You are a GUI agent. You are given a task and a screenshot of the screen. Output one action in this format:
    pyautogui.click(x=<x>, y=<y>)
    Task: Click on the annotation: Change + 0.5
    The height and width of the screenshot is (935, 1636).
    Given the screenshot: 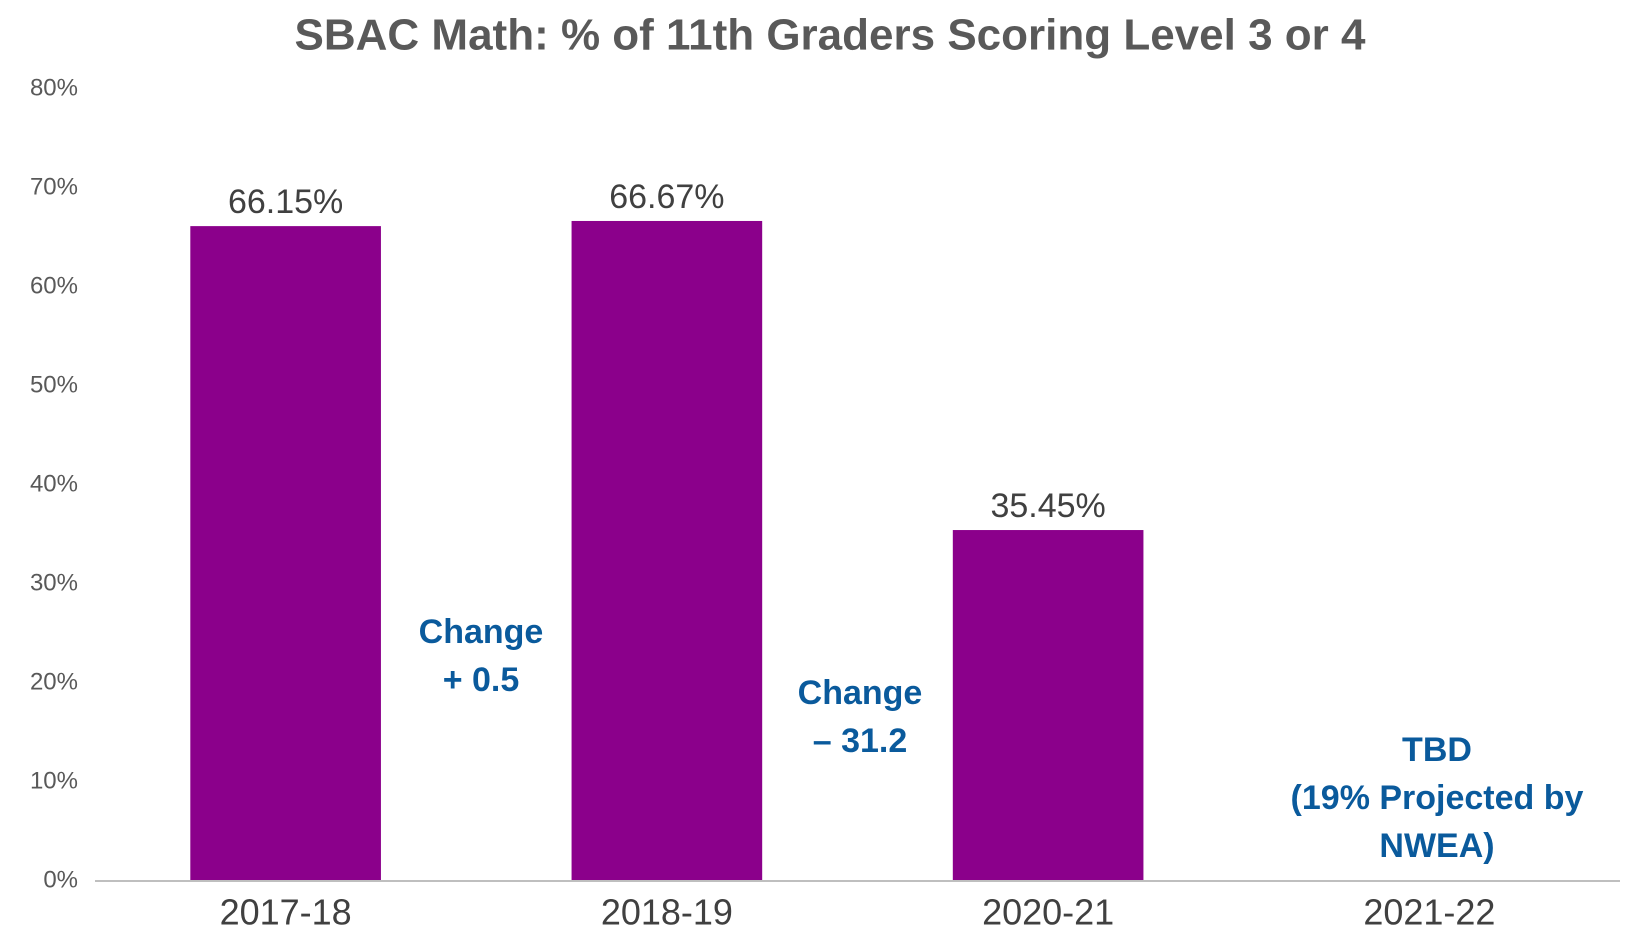 What is the action you would take?
    pyautogui.click(x=481, y=656)
    